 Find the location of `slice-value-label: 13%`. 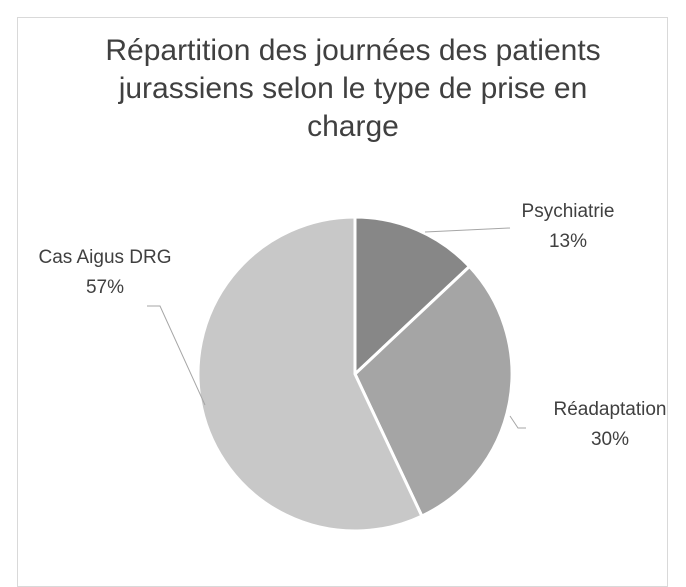

slice-value-label: 13% is located at coordinates (568, 241).